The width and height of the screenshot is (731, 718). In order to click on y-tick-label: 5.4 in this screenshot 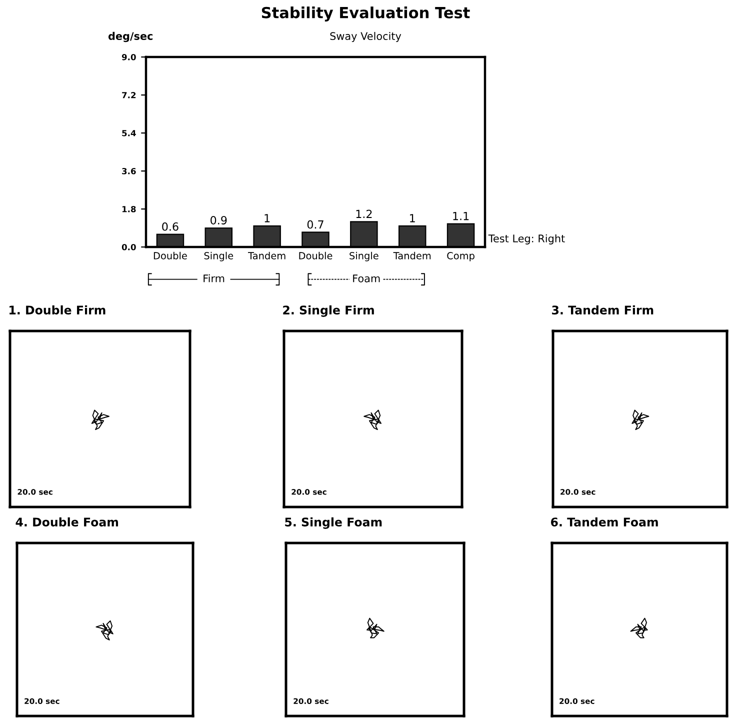, I will do `click(129, 133)`.